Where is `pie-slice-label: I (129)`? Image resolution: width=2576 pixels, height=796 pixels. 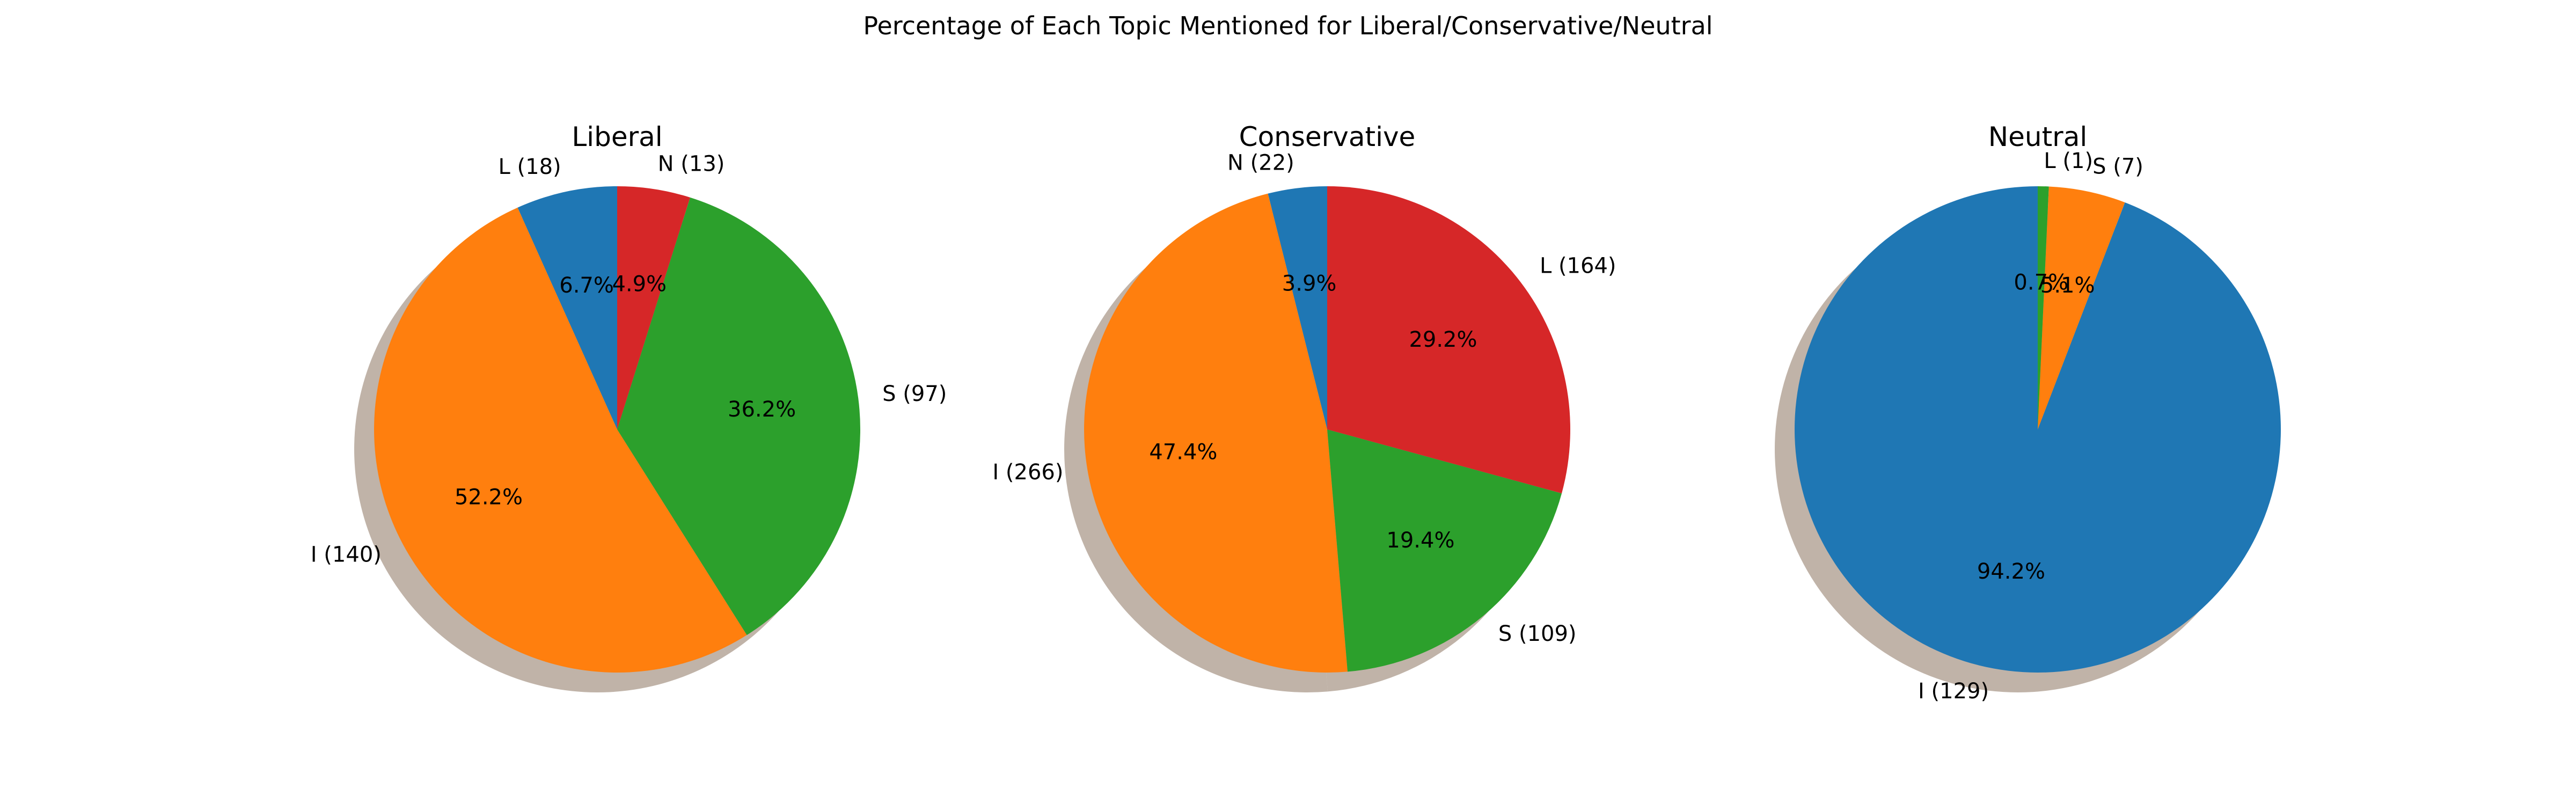
pie-slice-label: I (129) is located at coordinates (1953, 691).